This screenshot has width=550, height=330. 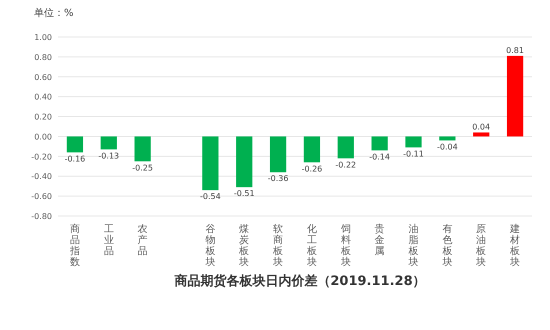 What do you see at coordinates (43, 77) in the screenshot?
I see `y-tick-label: 0.60` at bounding box center [43, 77].